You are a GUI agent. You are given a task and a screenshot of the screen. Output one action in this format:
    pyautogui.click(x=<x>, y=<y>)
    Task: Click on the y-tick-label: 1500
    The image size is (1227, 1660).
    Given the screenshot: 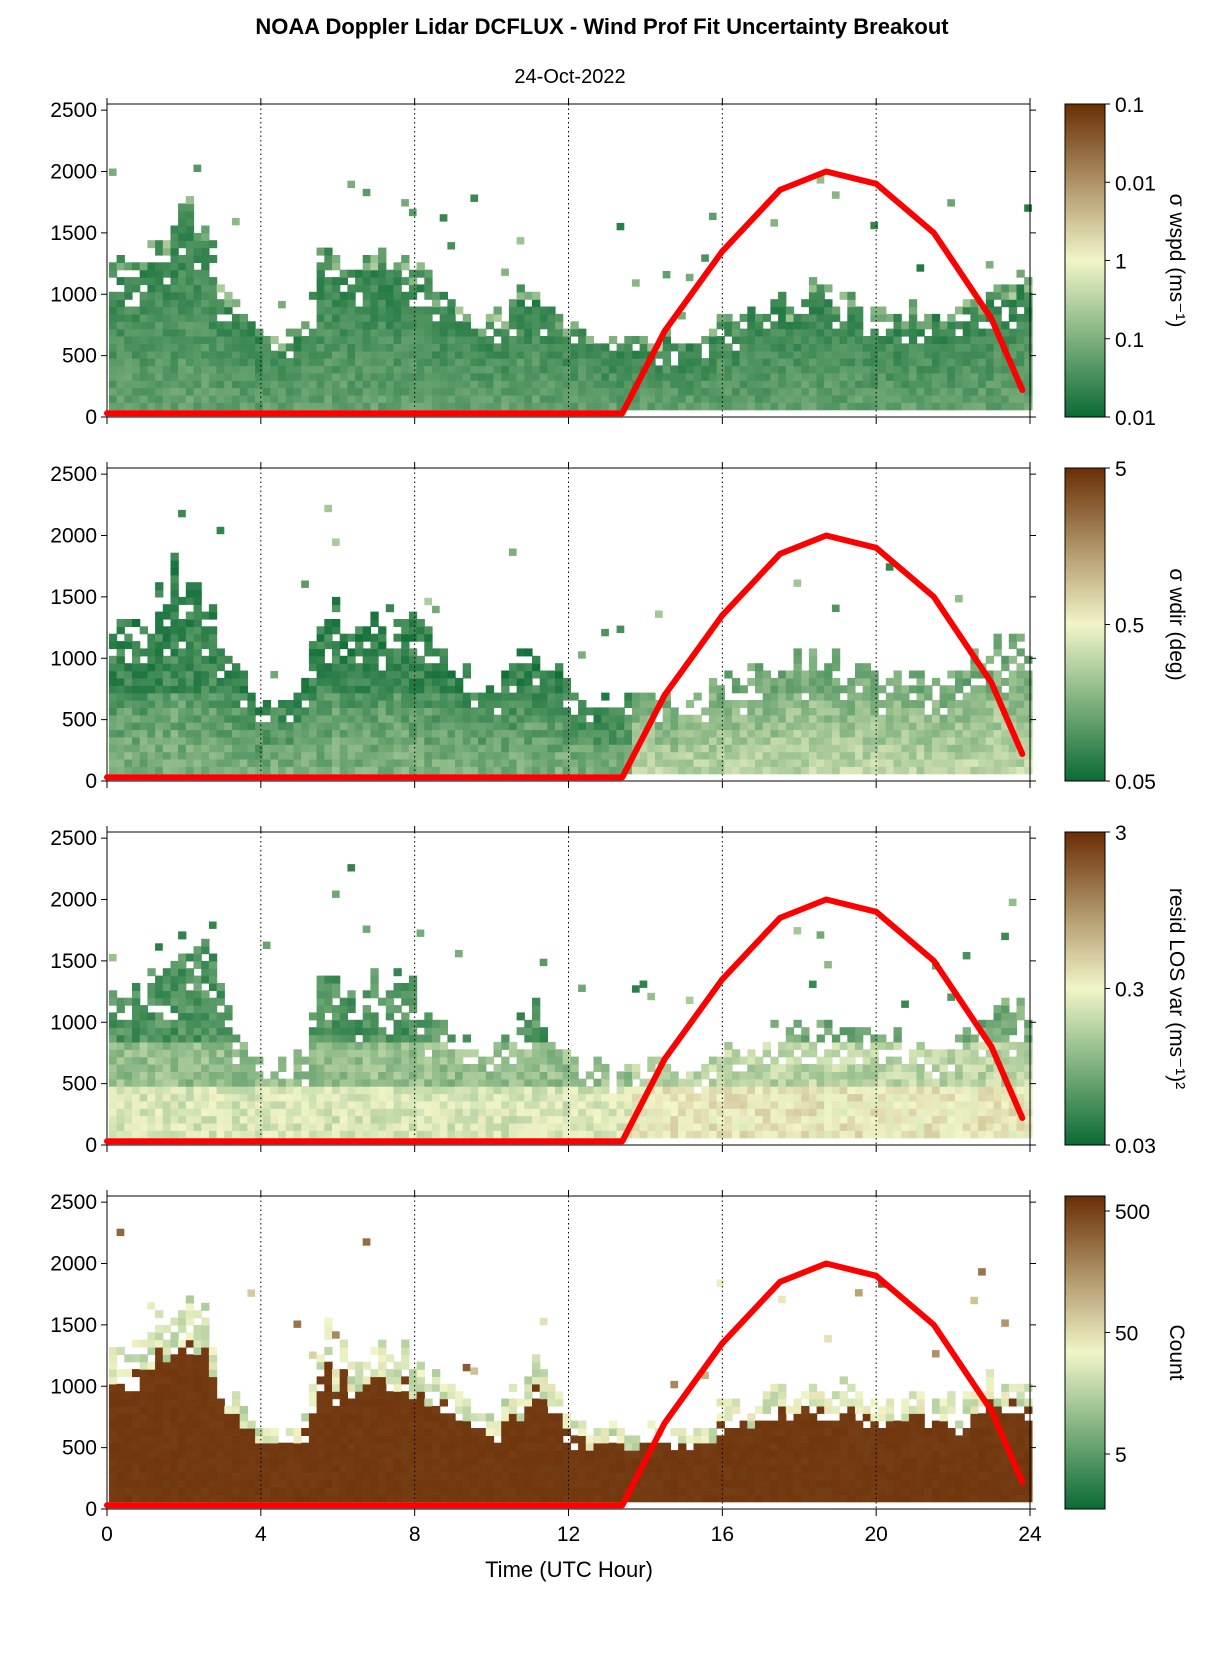 What is the action you would take?
    pyautogui.click(x=73, y=597)
    